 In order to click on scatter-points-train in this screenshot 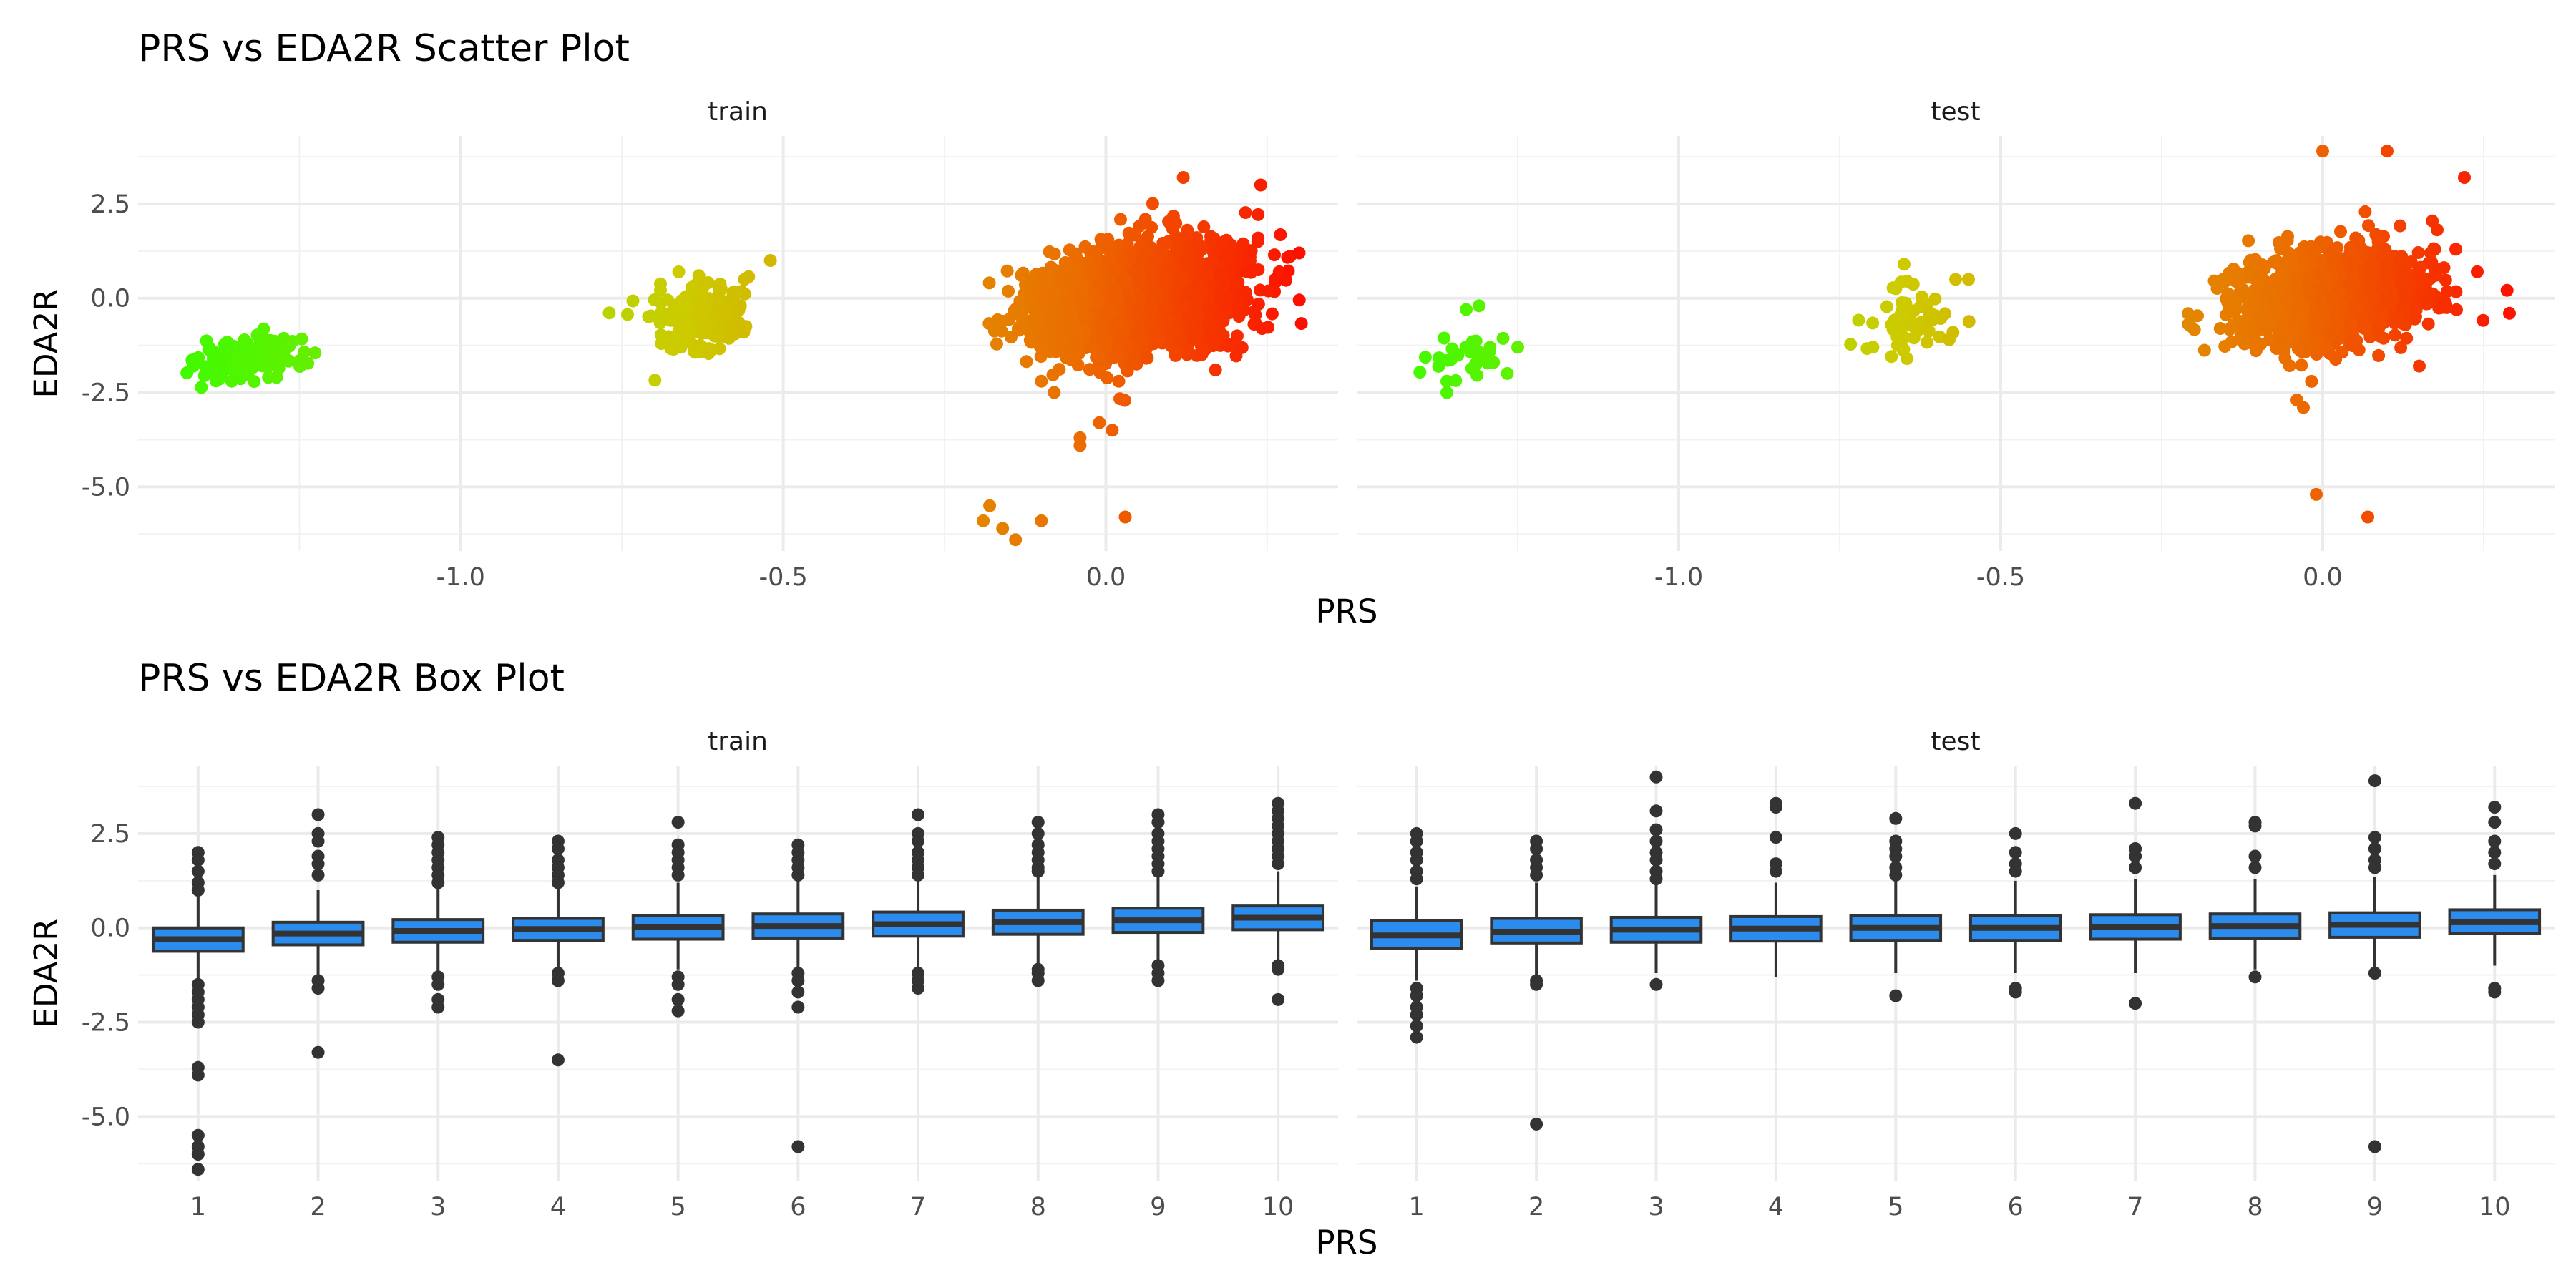, I will do `click(744, 359)`.